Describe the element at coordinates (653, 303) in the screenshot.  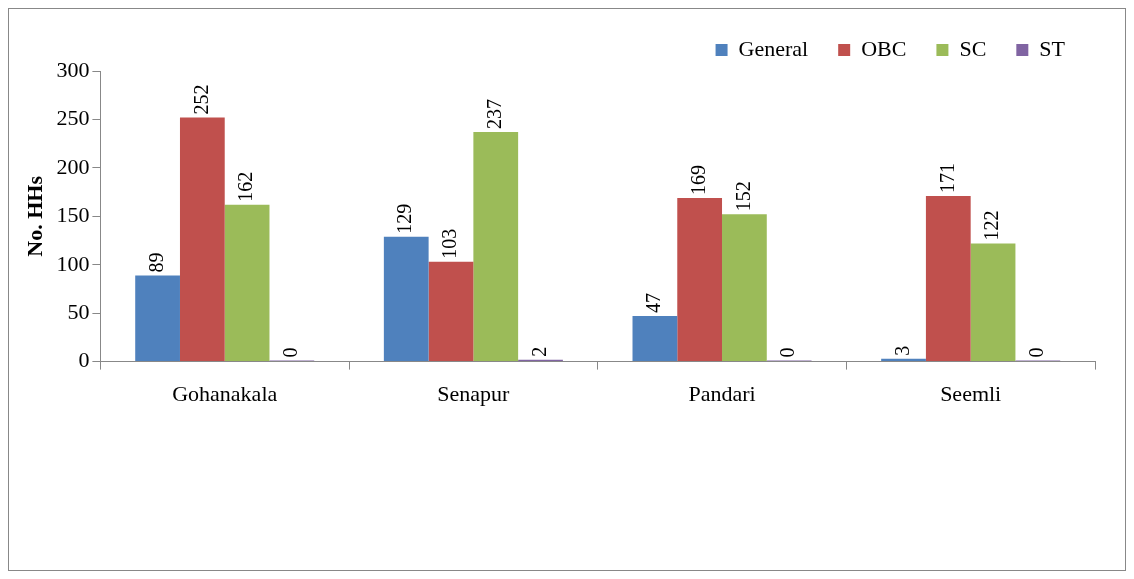
I see `data-label: 47` at that location.